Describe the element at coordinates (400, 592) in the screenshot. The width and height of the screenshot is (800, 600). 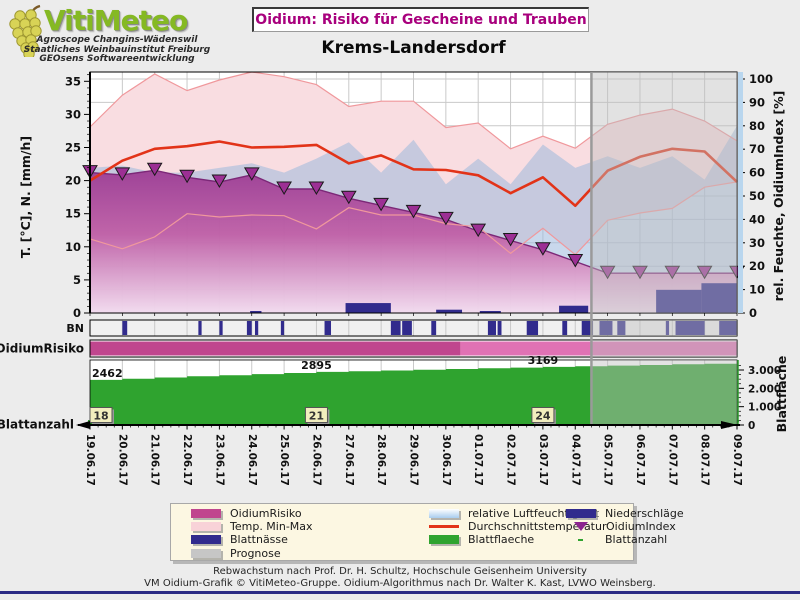
I see `footer-rule` at that location.